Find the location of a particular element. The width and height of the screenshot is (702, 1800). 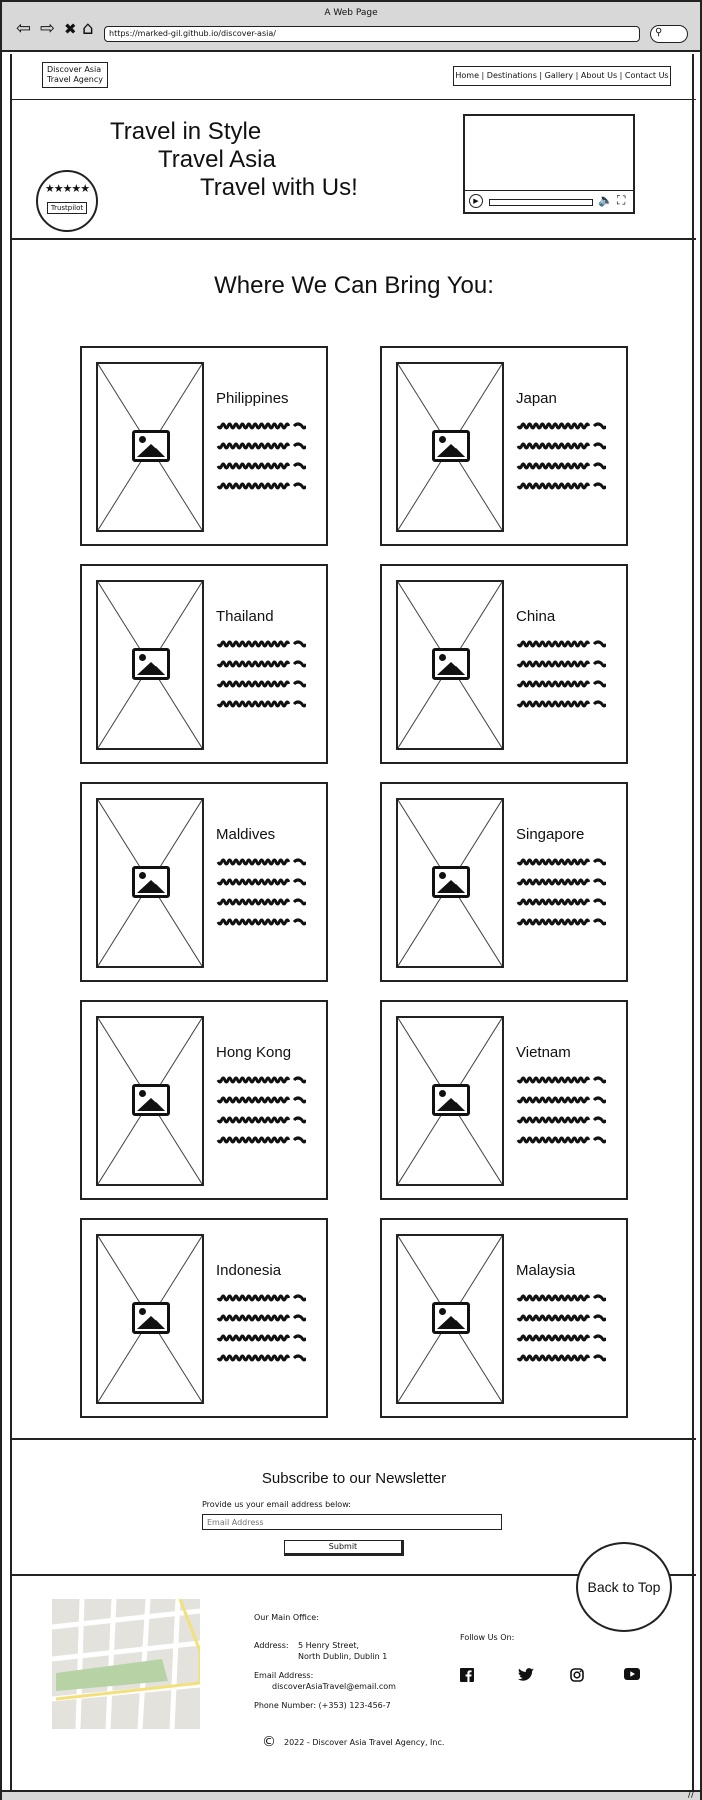

volume-icon: 🔈 is located at coordinates (605, 200).